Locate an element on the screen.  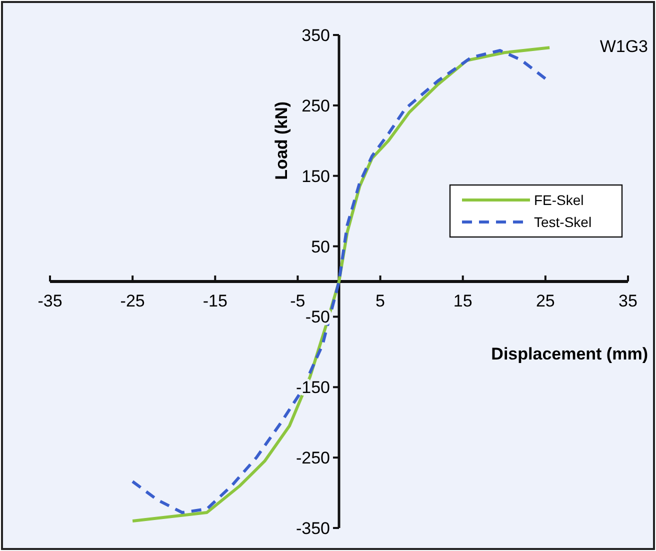
y-tick-label: 250 is located at coordinates (316, 106).